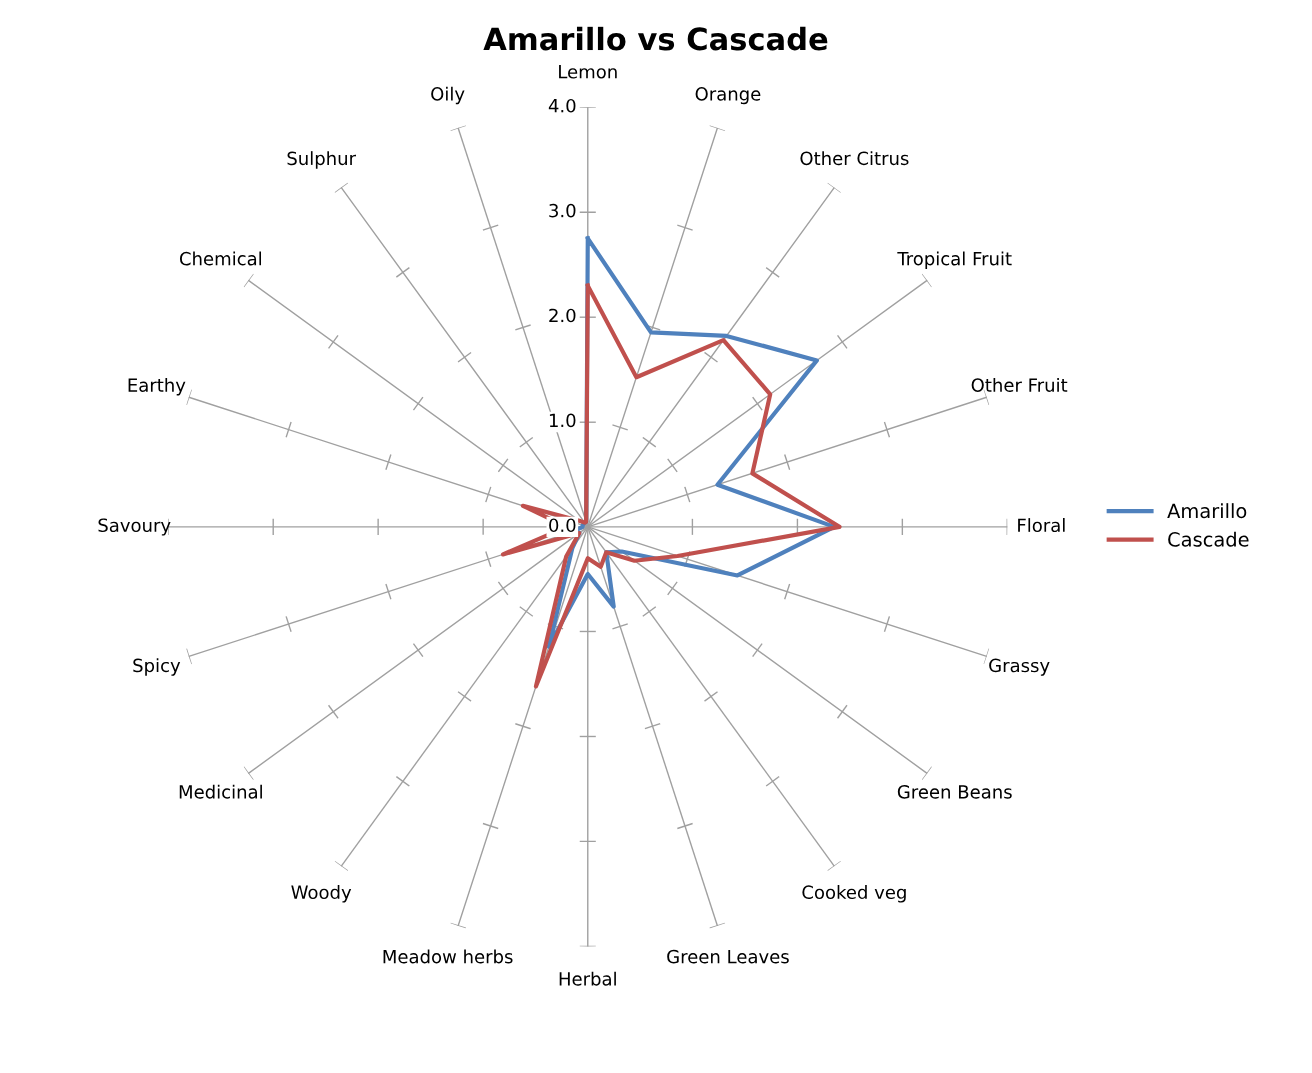  I want to click on spoke-label: Tropical Fruit, so click(954, 260).